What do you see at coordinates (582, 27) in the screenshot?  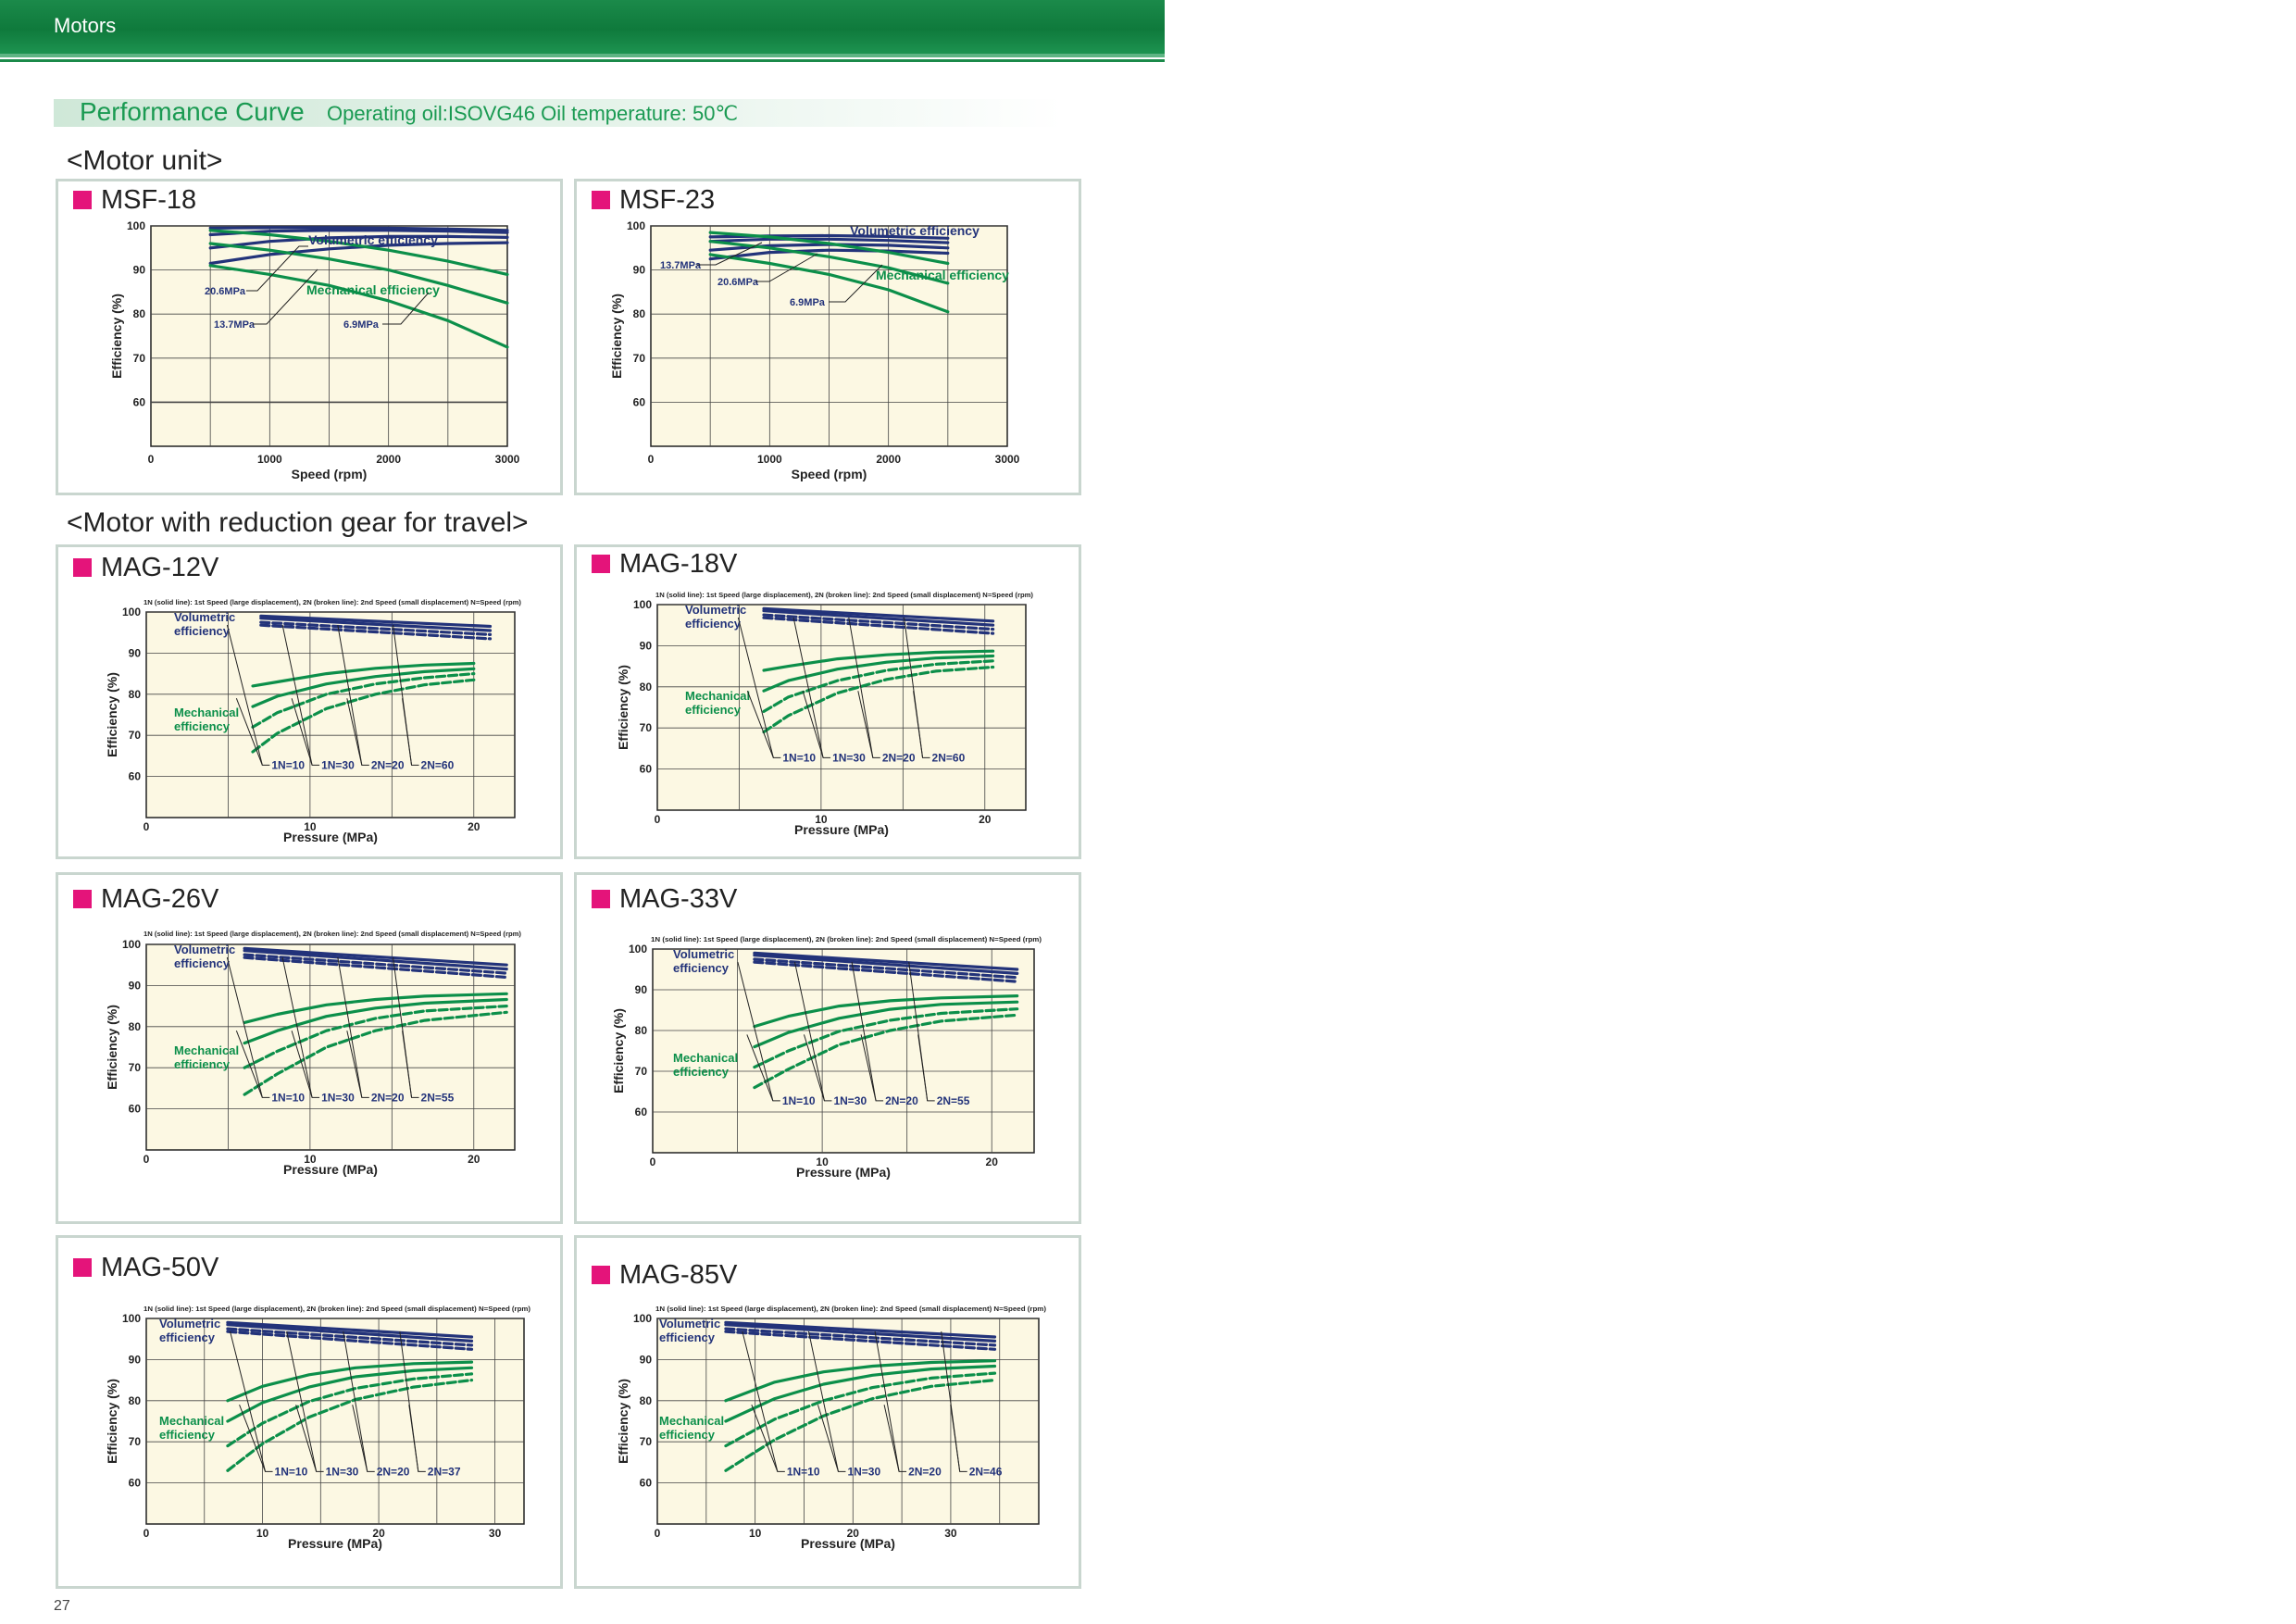 I see `section-header` at bounding box center [582, 27].